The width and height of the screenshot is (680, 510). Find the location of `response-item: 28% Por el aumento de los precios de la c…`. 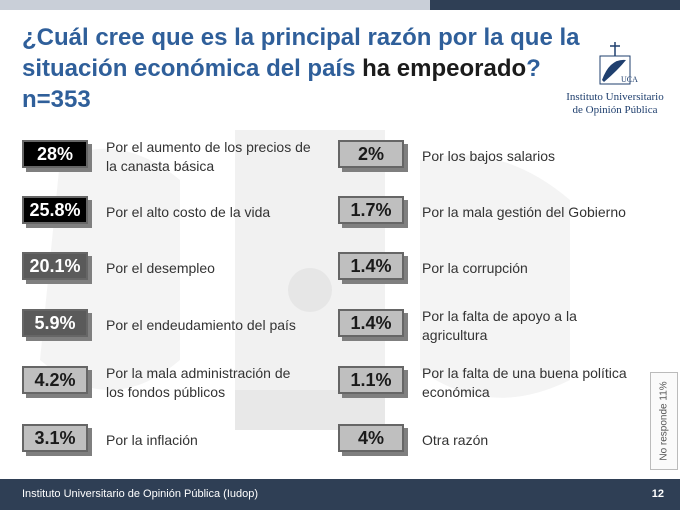

response-item: 28% Por el aumento de los precios de la c… is located at coordinates (172, 156).